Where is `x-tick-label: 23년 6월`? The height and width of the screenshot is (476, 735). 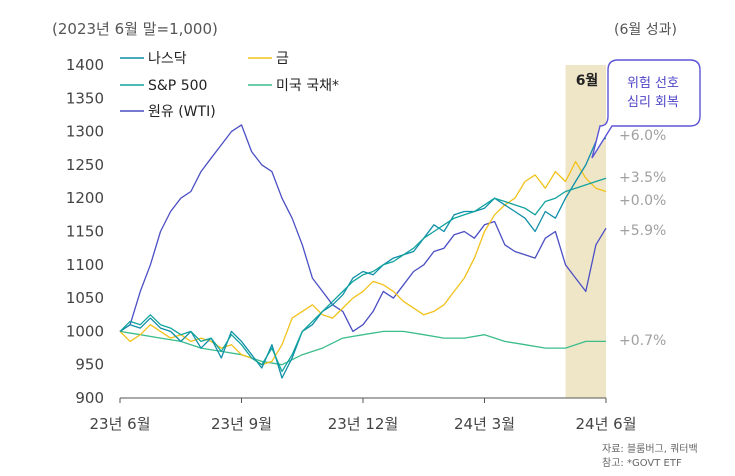
x-tick-label: 23년 6월 is located at coordinates (120, 424).